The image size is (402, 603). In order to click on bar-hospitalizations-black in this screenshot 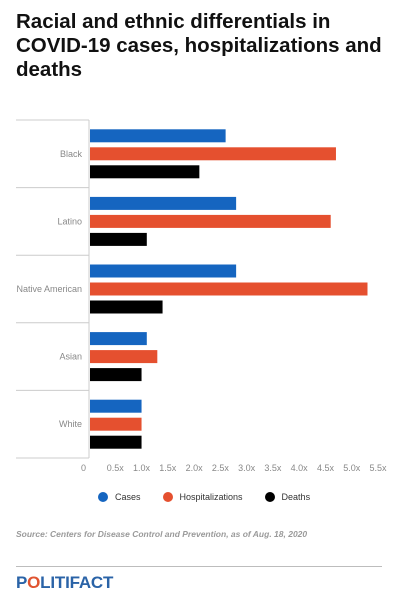, I will do `click(213, 154)`.